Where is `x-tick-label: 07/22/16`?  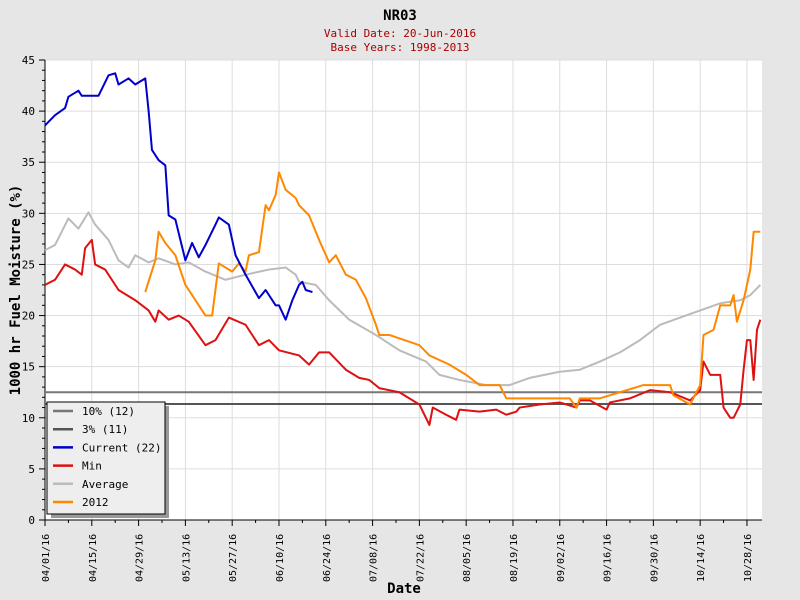
x-tick-label: 07/22/16 is located at coordinates (420, 558).